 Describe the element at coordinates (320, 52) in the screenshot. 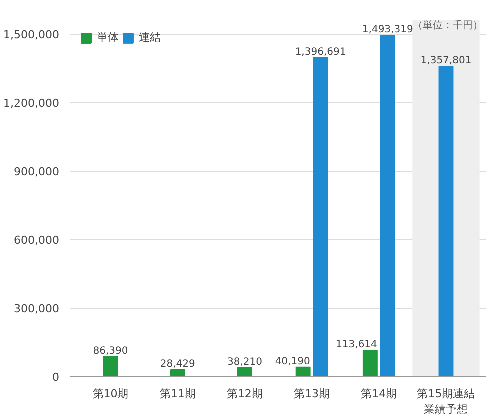

I see `data-label: 1,396,691` at that location.